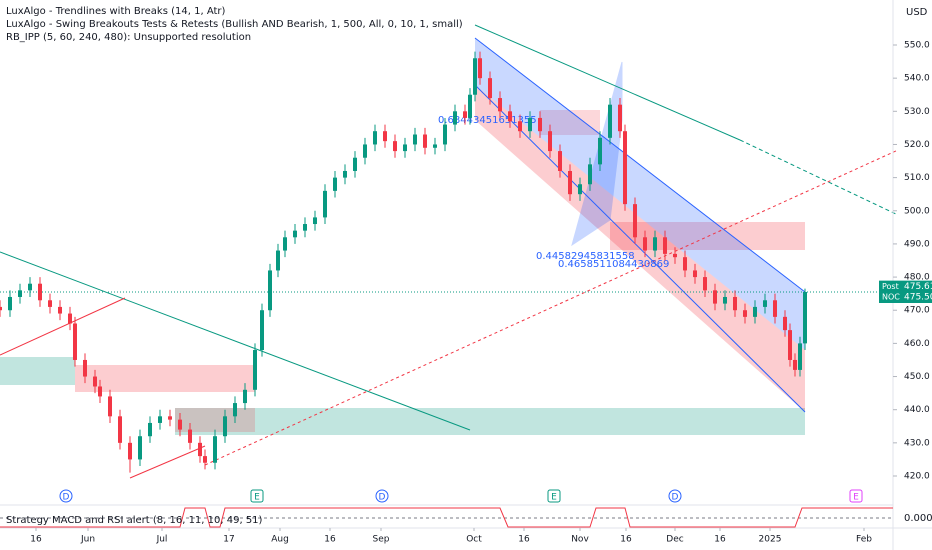  I want to click on x-tick-label: Dec, so click(674, 540).